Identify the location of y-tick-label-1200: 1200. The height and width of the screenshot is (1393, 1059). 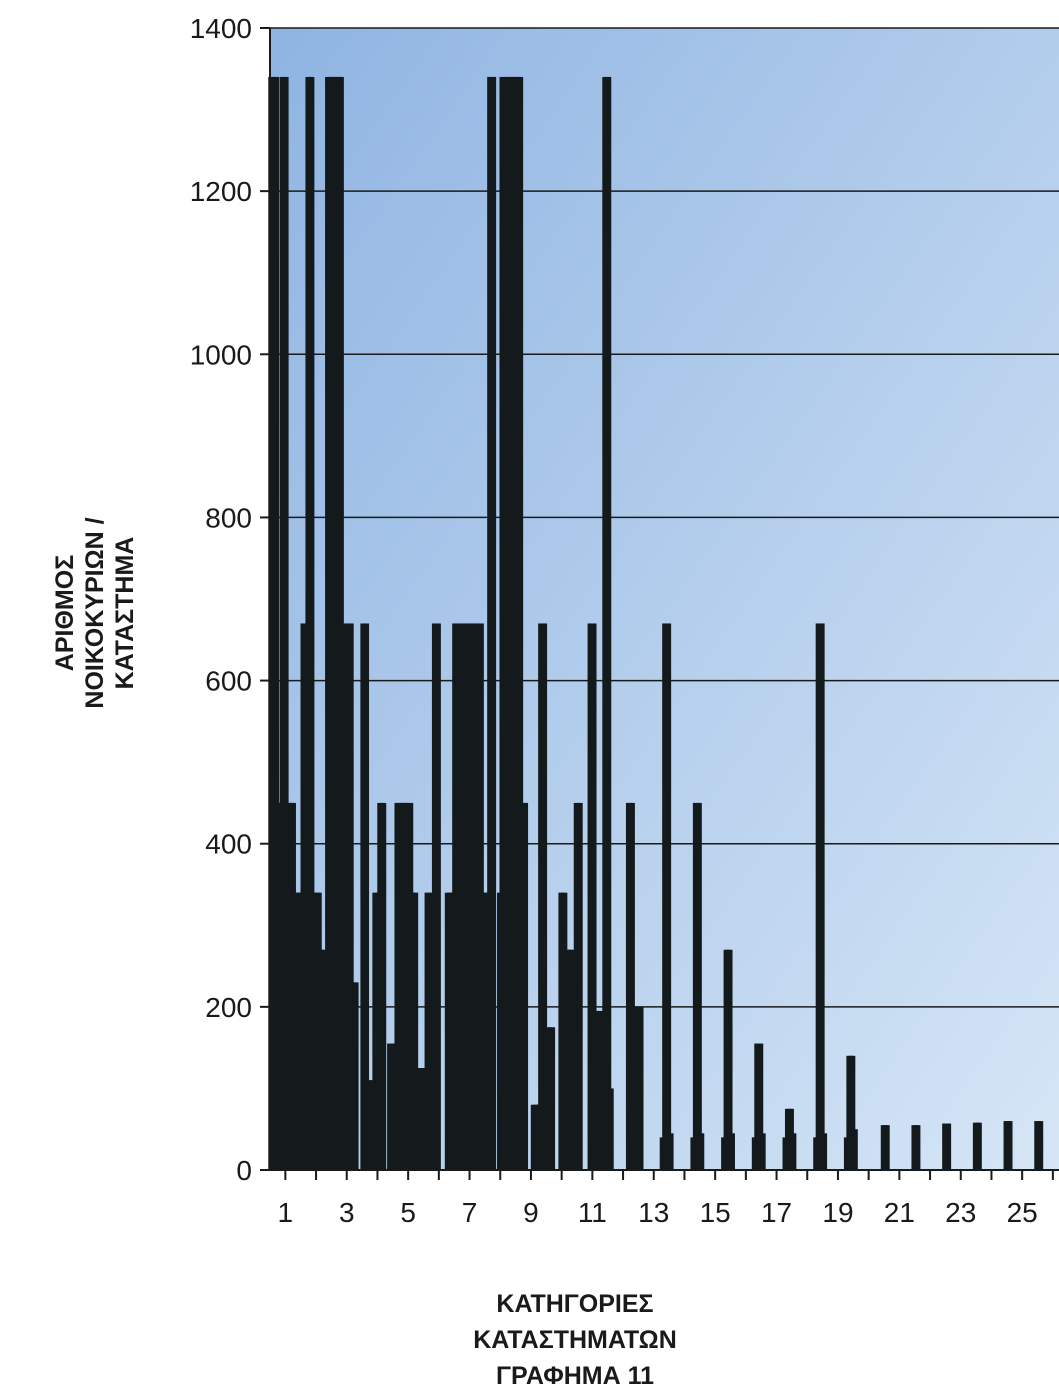
(221, 191).